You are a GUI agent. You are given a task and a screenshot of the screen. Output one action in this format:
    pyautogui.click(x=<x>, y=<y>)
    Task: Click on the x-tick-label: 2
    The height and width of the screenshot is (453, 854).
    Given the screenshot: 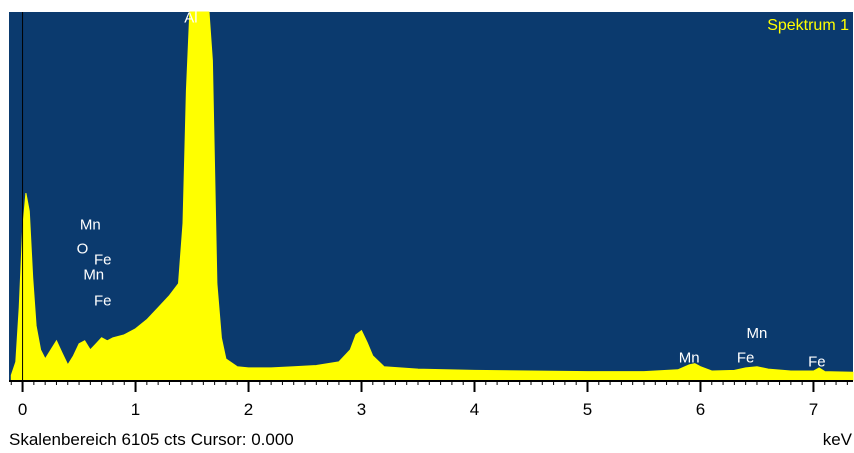 What is the action you would take?
    pyautogui.click(x=248, y=409)
    